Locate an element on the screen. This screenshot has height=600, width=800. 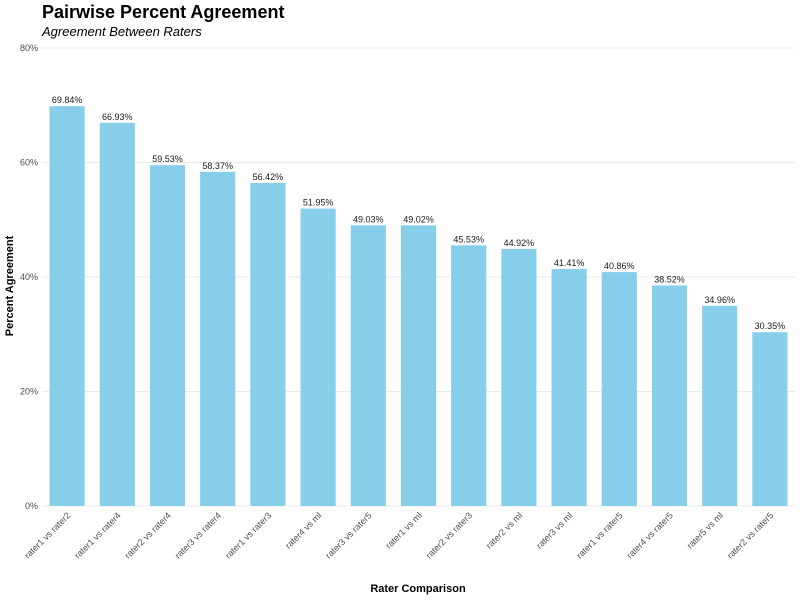
x-tick-label: rater4 vs rater5 is located at coordinates (650, 535).